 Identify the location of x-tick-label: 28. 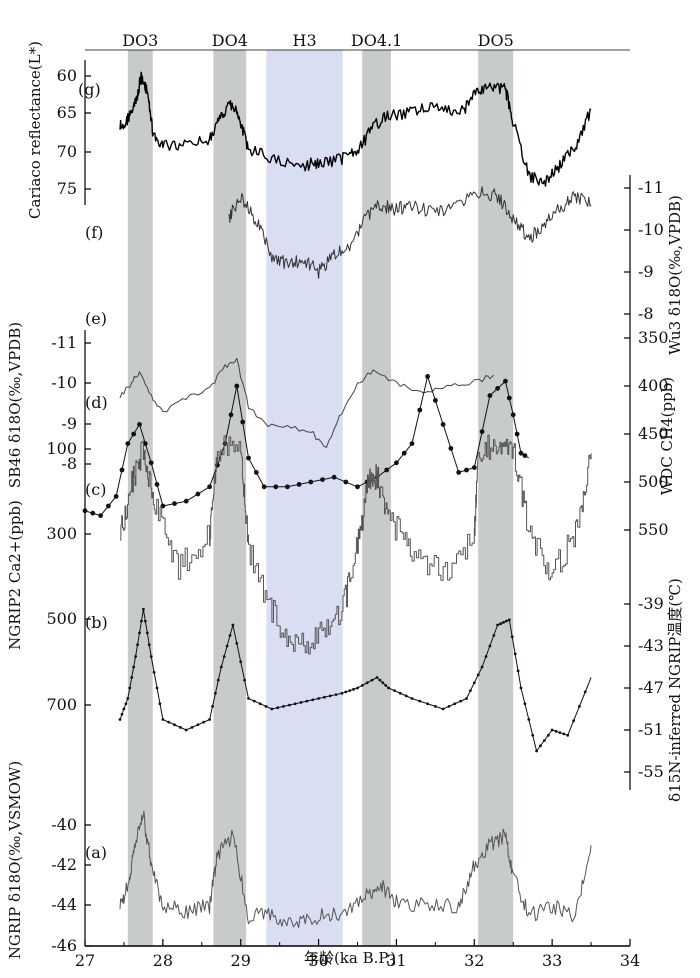
(163, 960).